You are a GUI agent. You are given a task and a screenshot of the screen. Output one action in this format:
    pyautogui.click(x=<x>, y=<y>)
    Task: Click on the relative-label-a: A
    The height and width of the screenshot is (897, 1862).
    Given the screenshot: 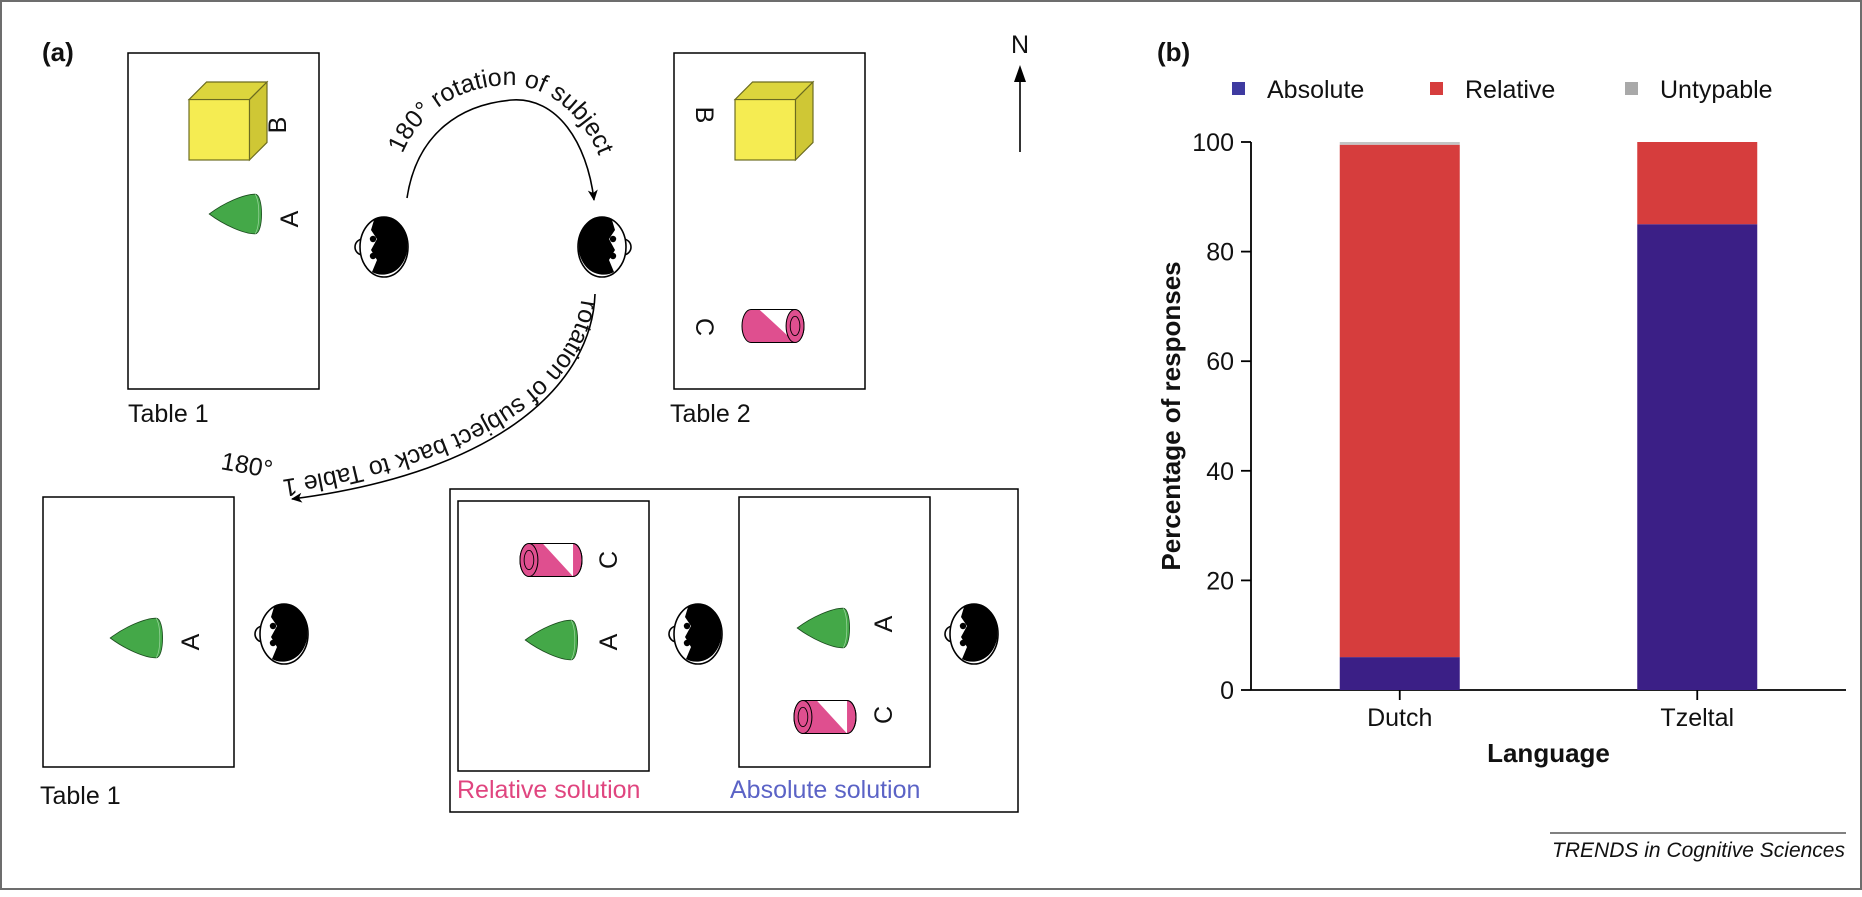 What is the action you would take?
    pyautogui.click(x=609, y=641)
    